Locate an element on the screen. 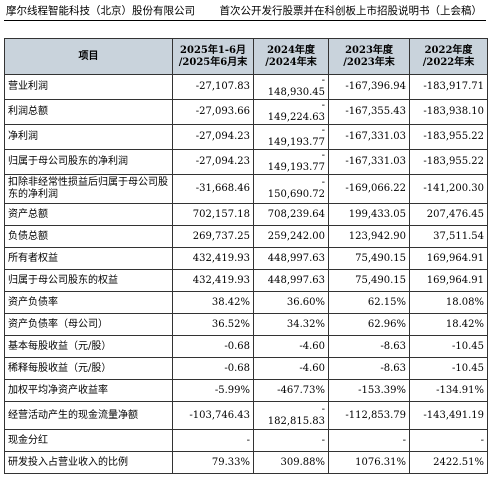  value-cell: 123,942.90 is located at coordinates (369, 236).